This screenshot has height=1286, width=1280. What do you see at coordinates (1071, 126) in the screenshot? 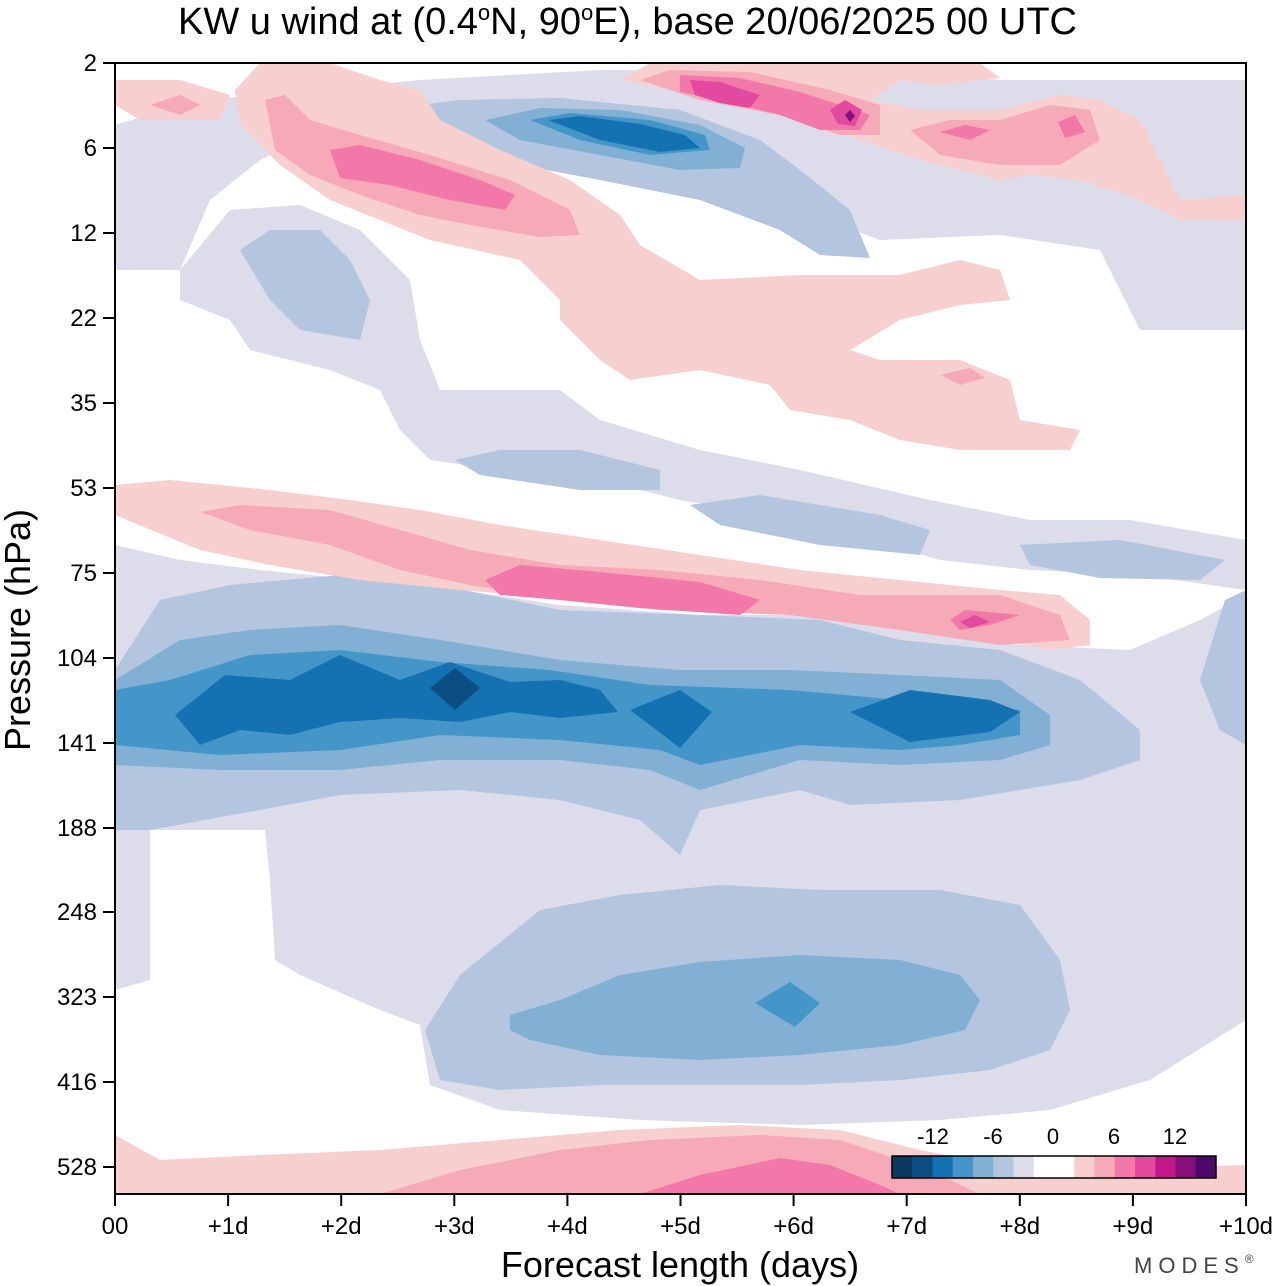
I see `region-hotpink-right2` at bounding box center [1071, 126].